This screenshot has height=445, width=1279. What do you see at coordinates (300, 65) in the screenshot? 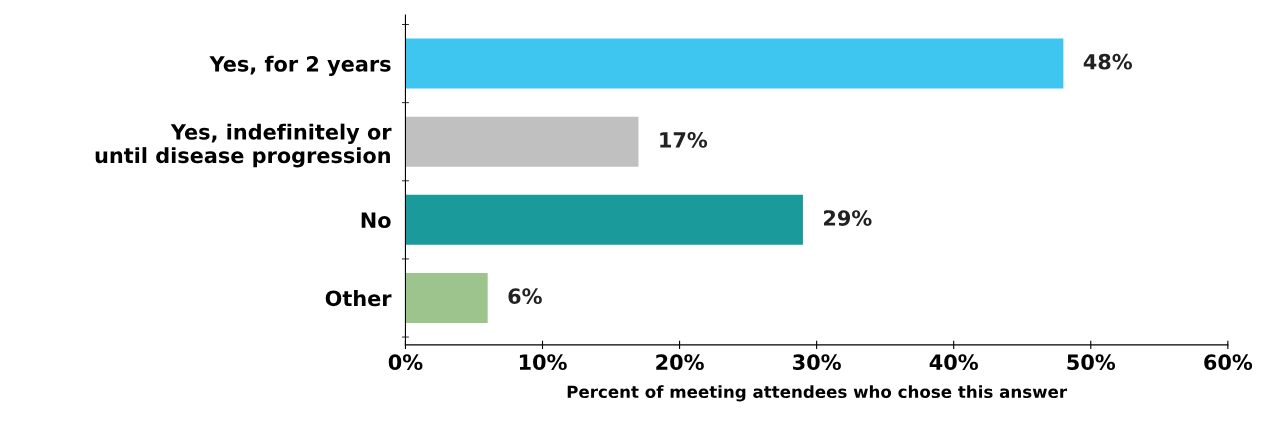
I see `y-tick-label: Yes, for 2 years` at bounding box center [300, 65].